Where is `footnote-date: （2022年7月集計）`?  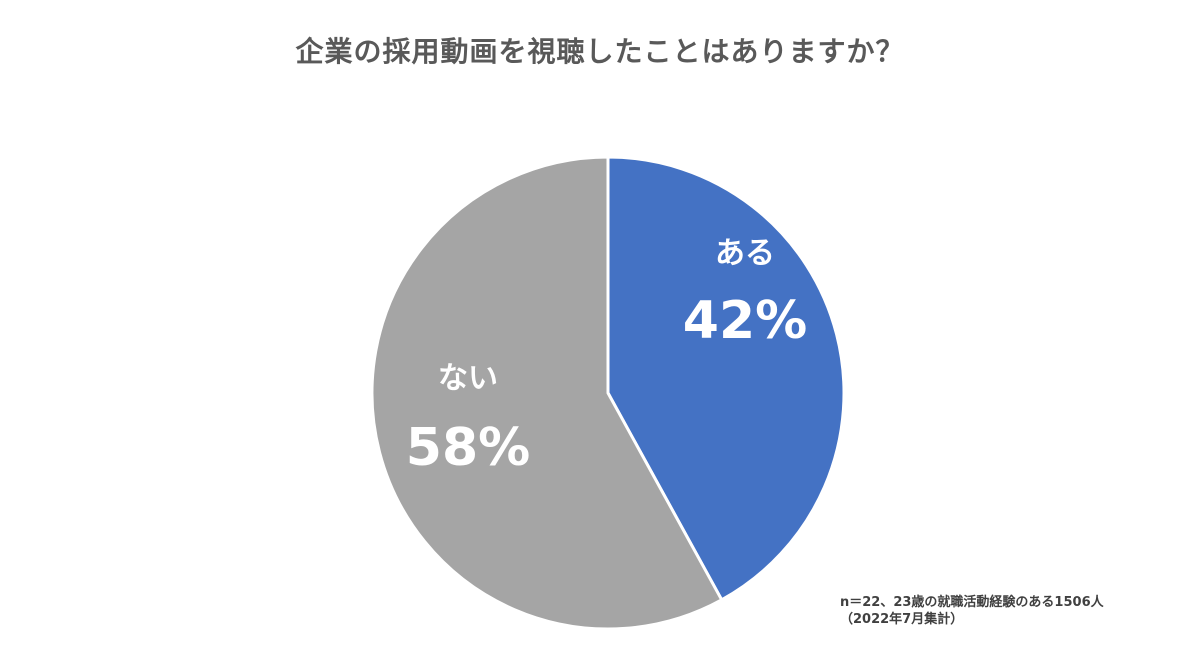
footnote-date: （2022年7月集計） is located at coordinates (902, 619).